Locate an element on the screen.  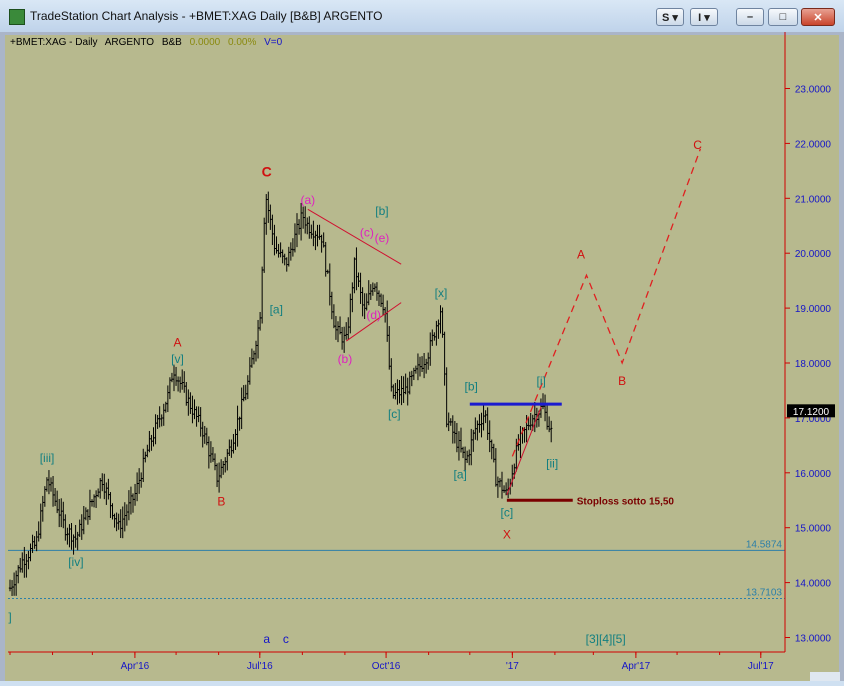
projection-path is located at coordinates (606, 302).